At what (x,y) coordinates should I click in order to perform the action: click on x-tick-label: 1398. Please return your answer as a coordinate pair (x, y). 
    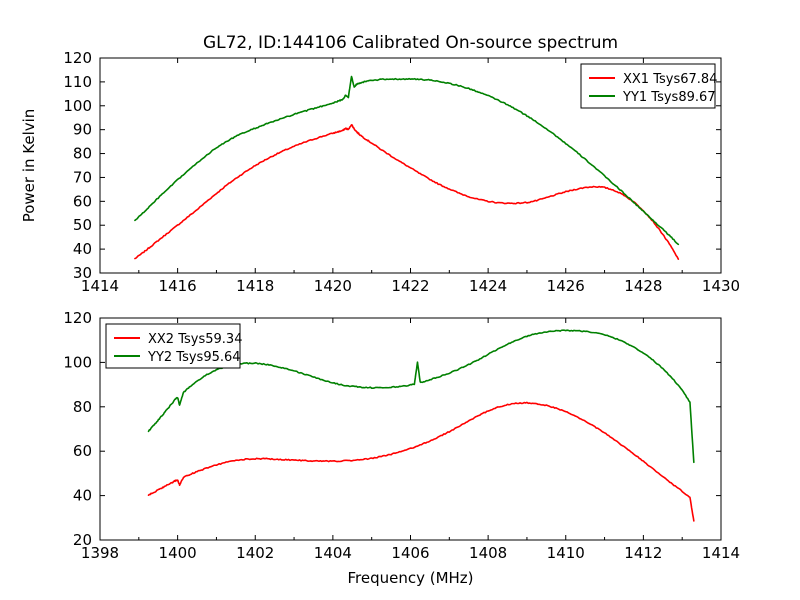
    Looking at the image, I should click on (100, 553).